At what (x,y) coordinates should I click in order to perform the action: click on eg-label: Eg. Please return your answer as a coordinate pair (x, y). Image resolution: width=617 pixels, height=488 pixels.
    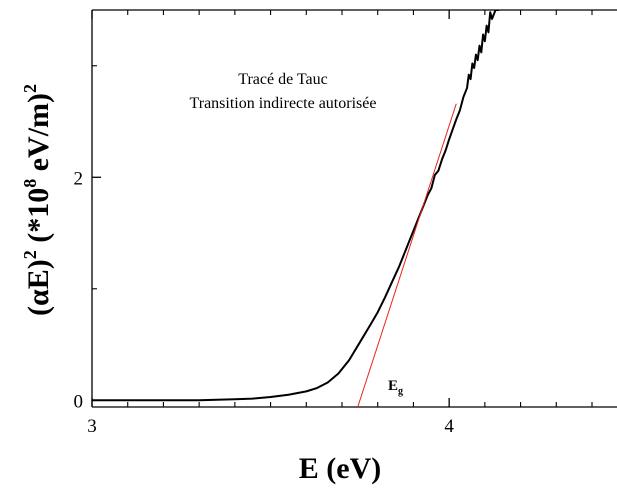
    Looking at the image, I should click on (395, 387).